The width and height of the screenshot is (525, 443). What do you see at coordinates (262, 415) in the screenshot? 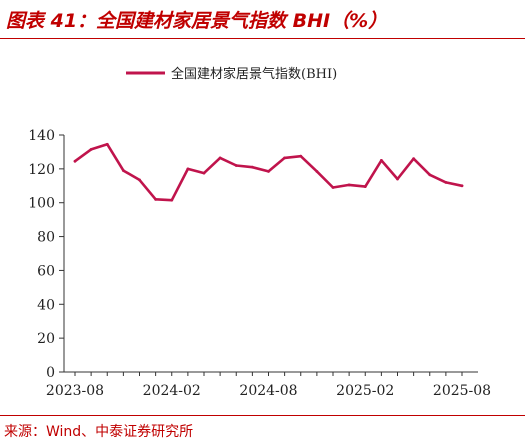
I see `source-rule` at bounding box center [262, 415].